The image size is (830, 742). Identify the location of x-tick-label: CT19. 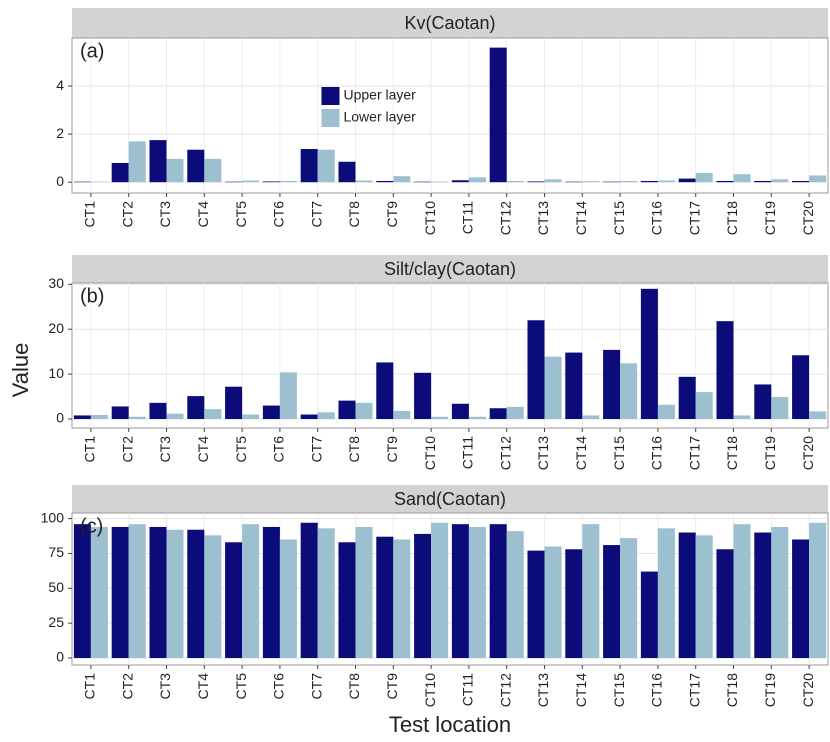
(770, 453).